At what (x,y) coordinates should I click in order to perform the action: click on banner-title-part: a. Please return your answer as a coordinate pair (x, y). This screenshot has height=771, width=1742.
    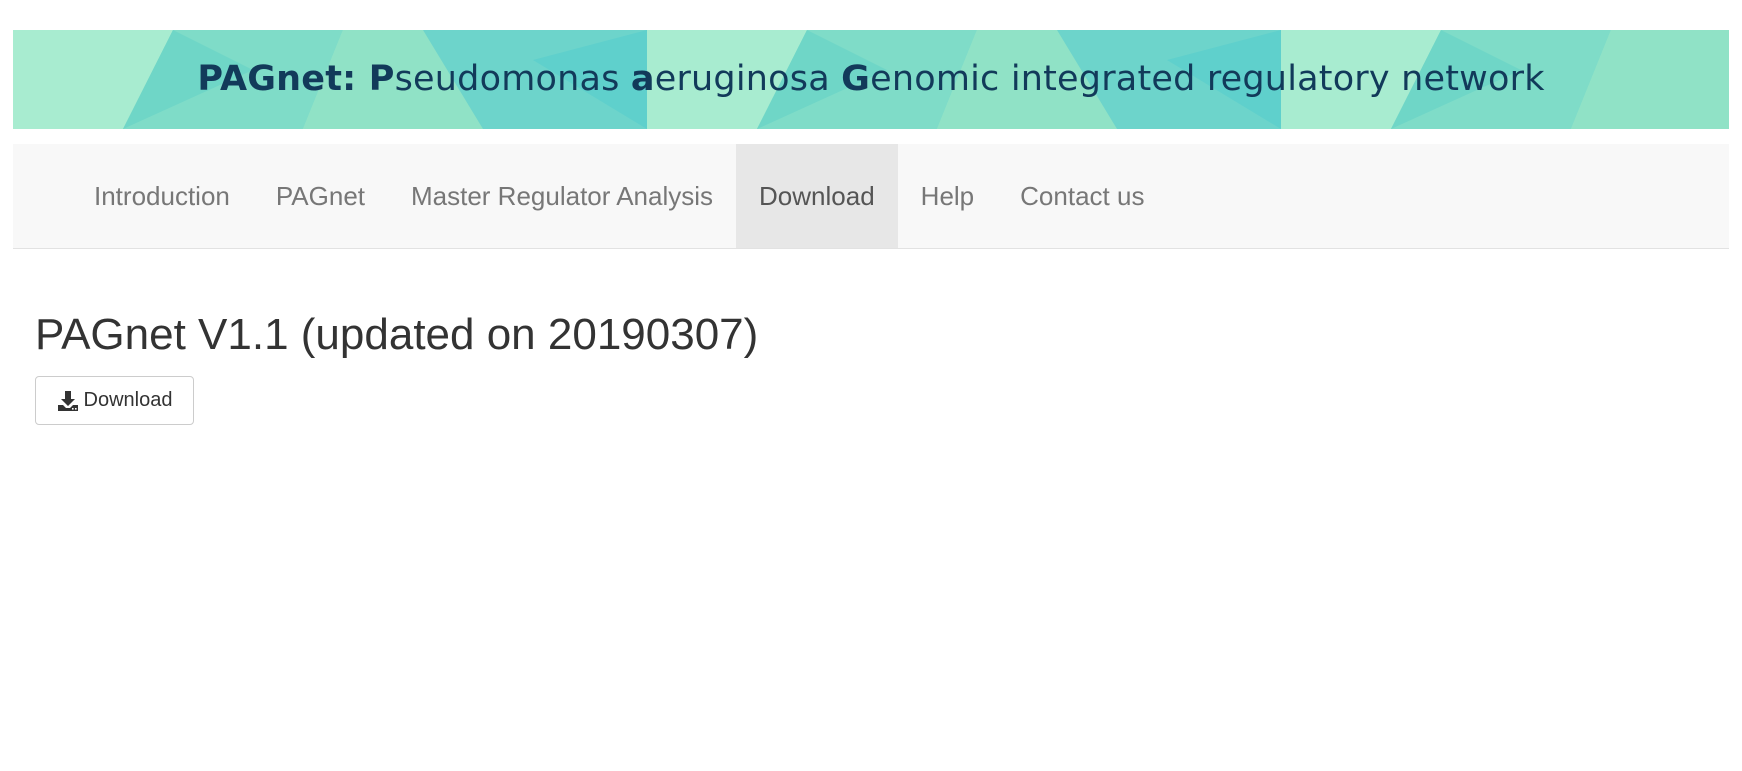
    Looking at the image, I should click on (642, 79).